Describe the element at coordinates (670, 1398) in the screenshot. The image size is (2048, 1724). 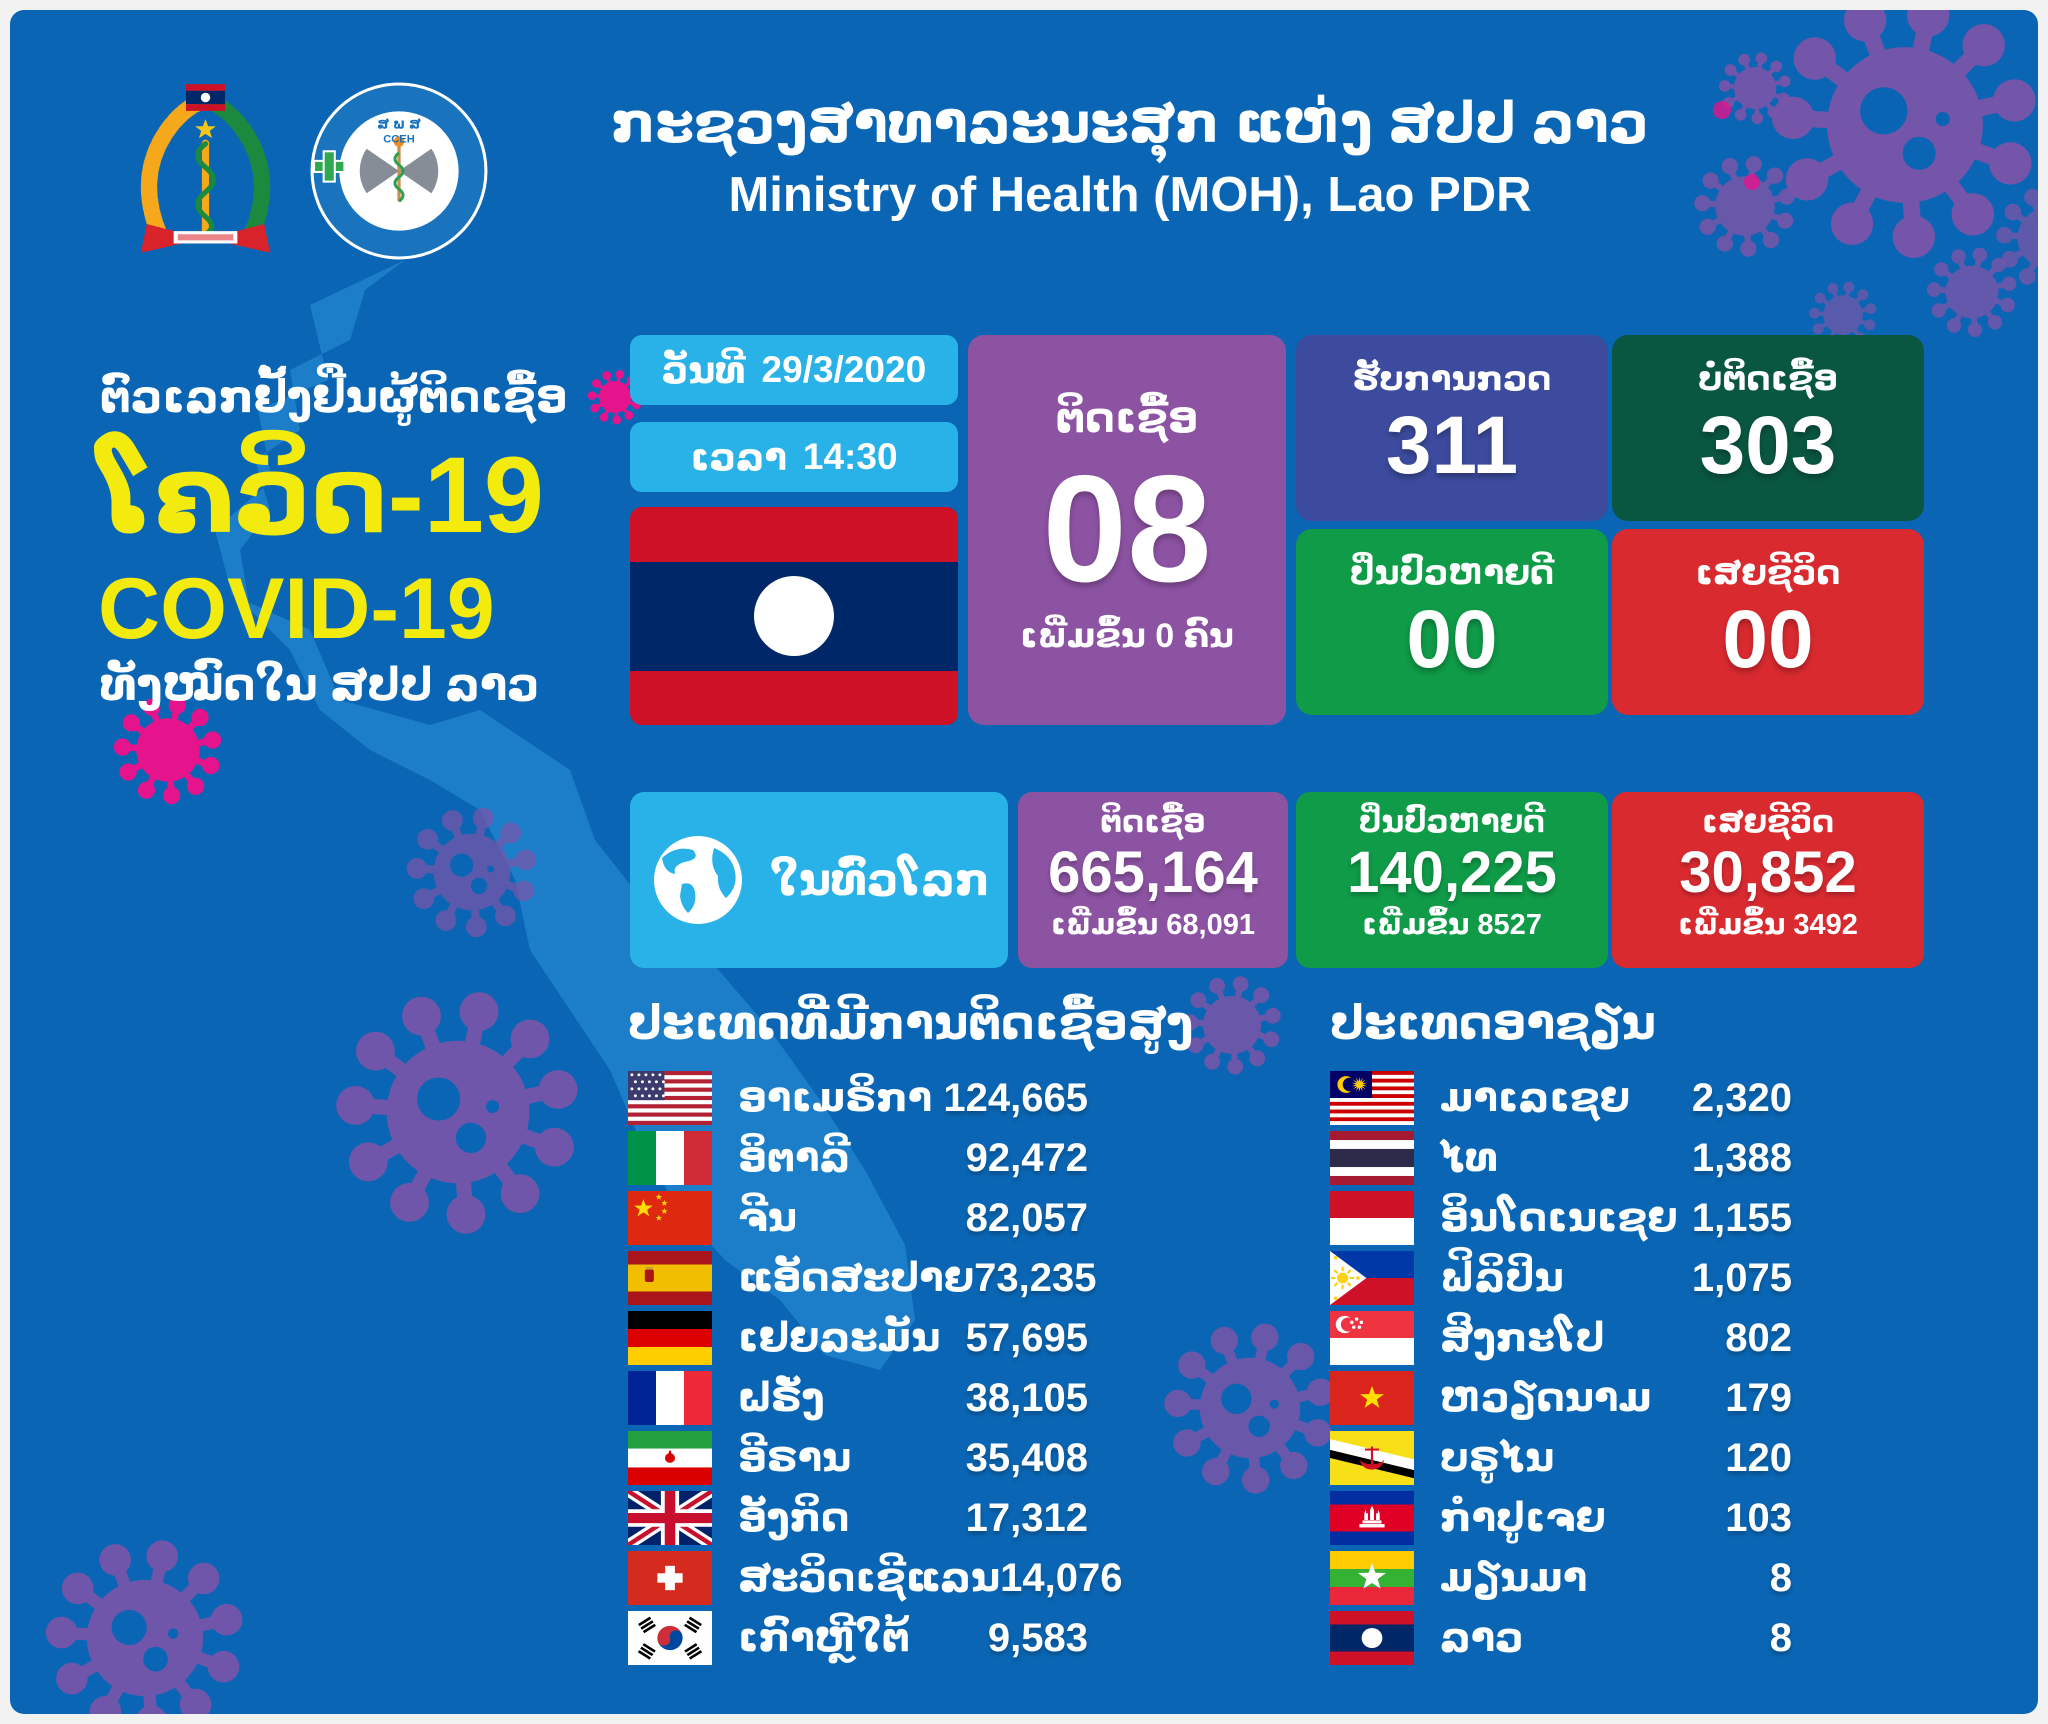
I see `flag-france-icon` at that location.